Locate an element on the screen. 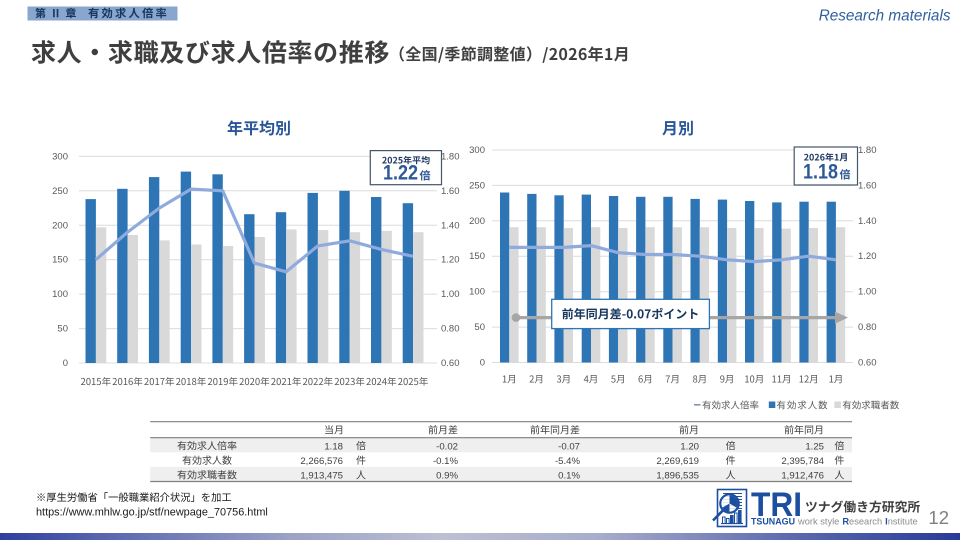 This screenshot has height=540, width=960. svg-text: TRI is located at coordinates (776, 505).